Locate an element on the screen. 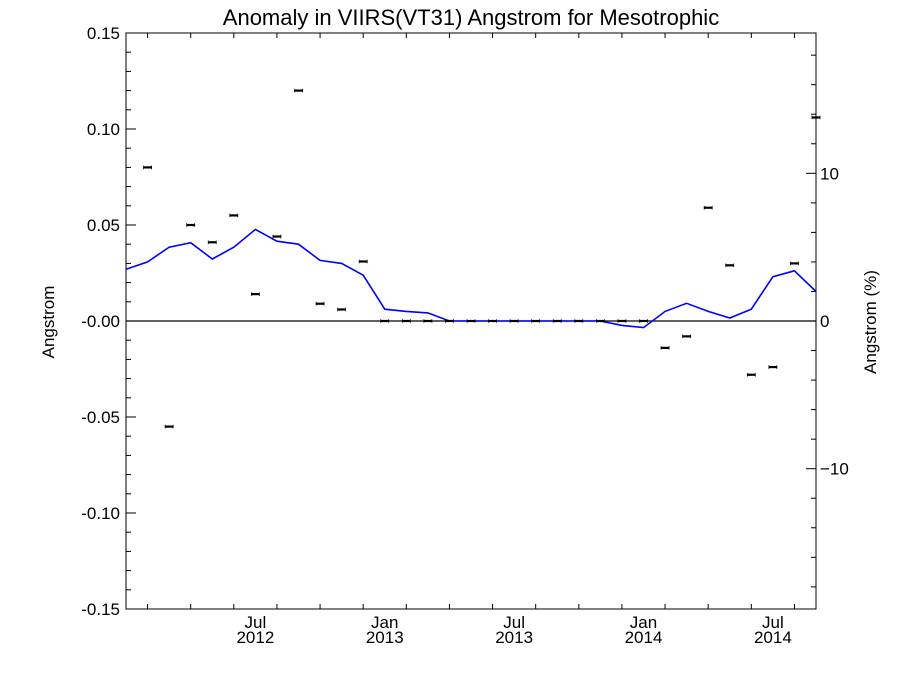  y2-tick-label: −10 is located at coordinates (834, 469).